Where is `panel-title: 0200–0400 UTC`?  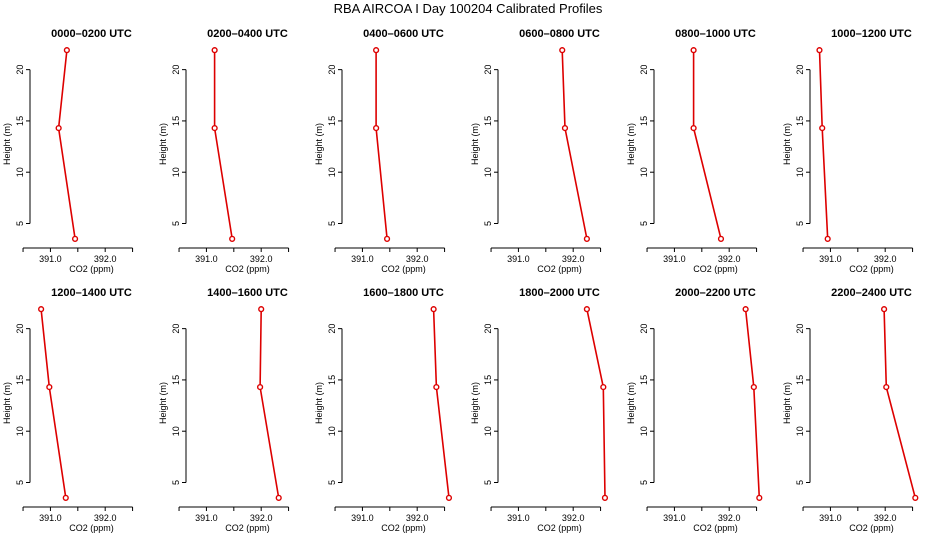
panel-title: 0200–0400 UTC is located at coordinates (247, 34).